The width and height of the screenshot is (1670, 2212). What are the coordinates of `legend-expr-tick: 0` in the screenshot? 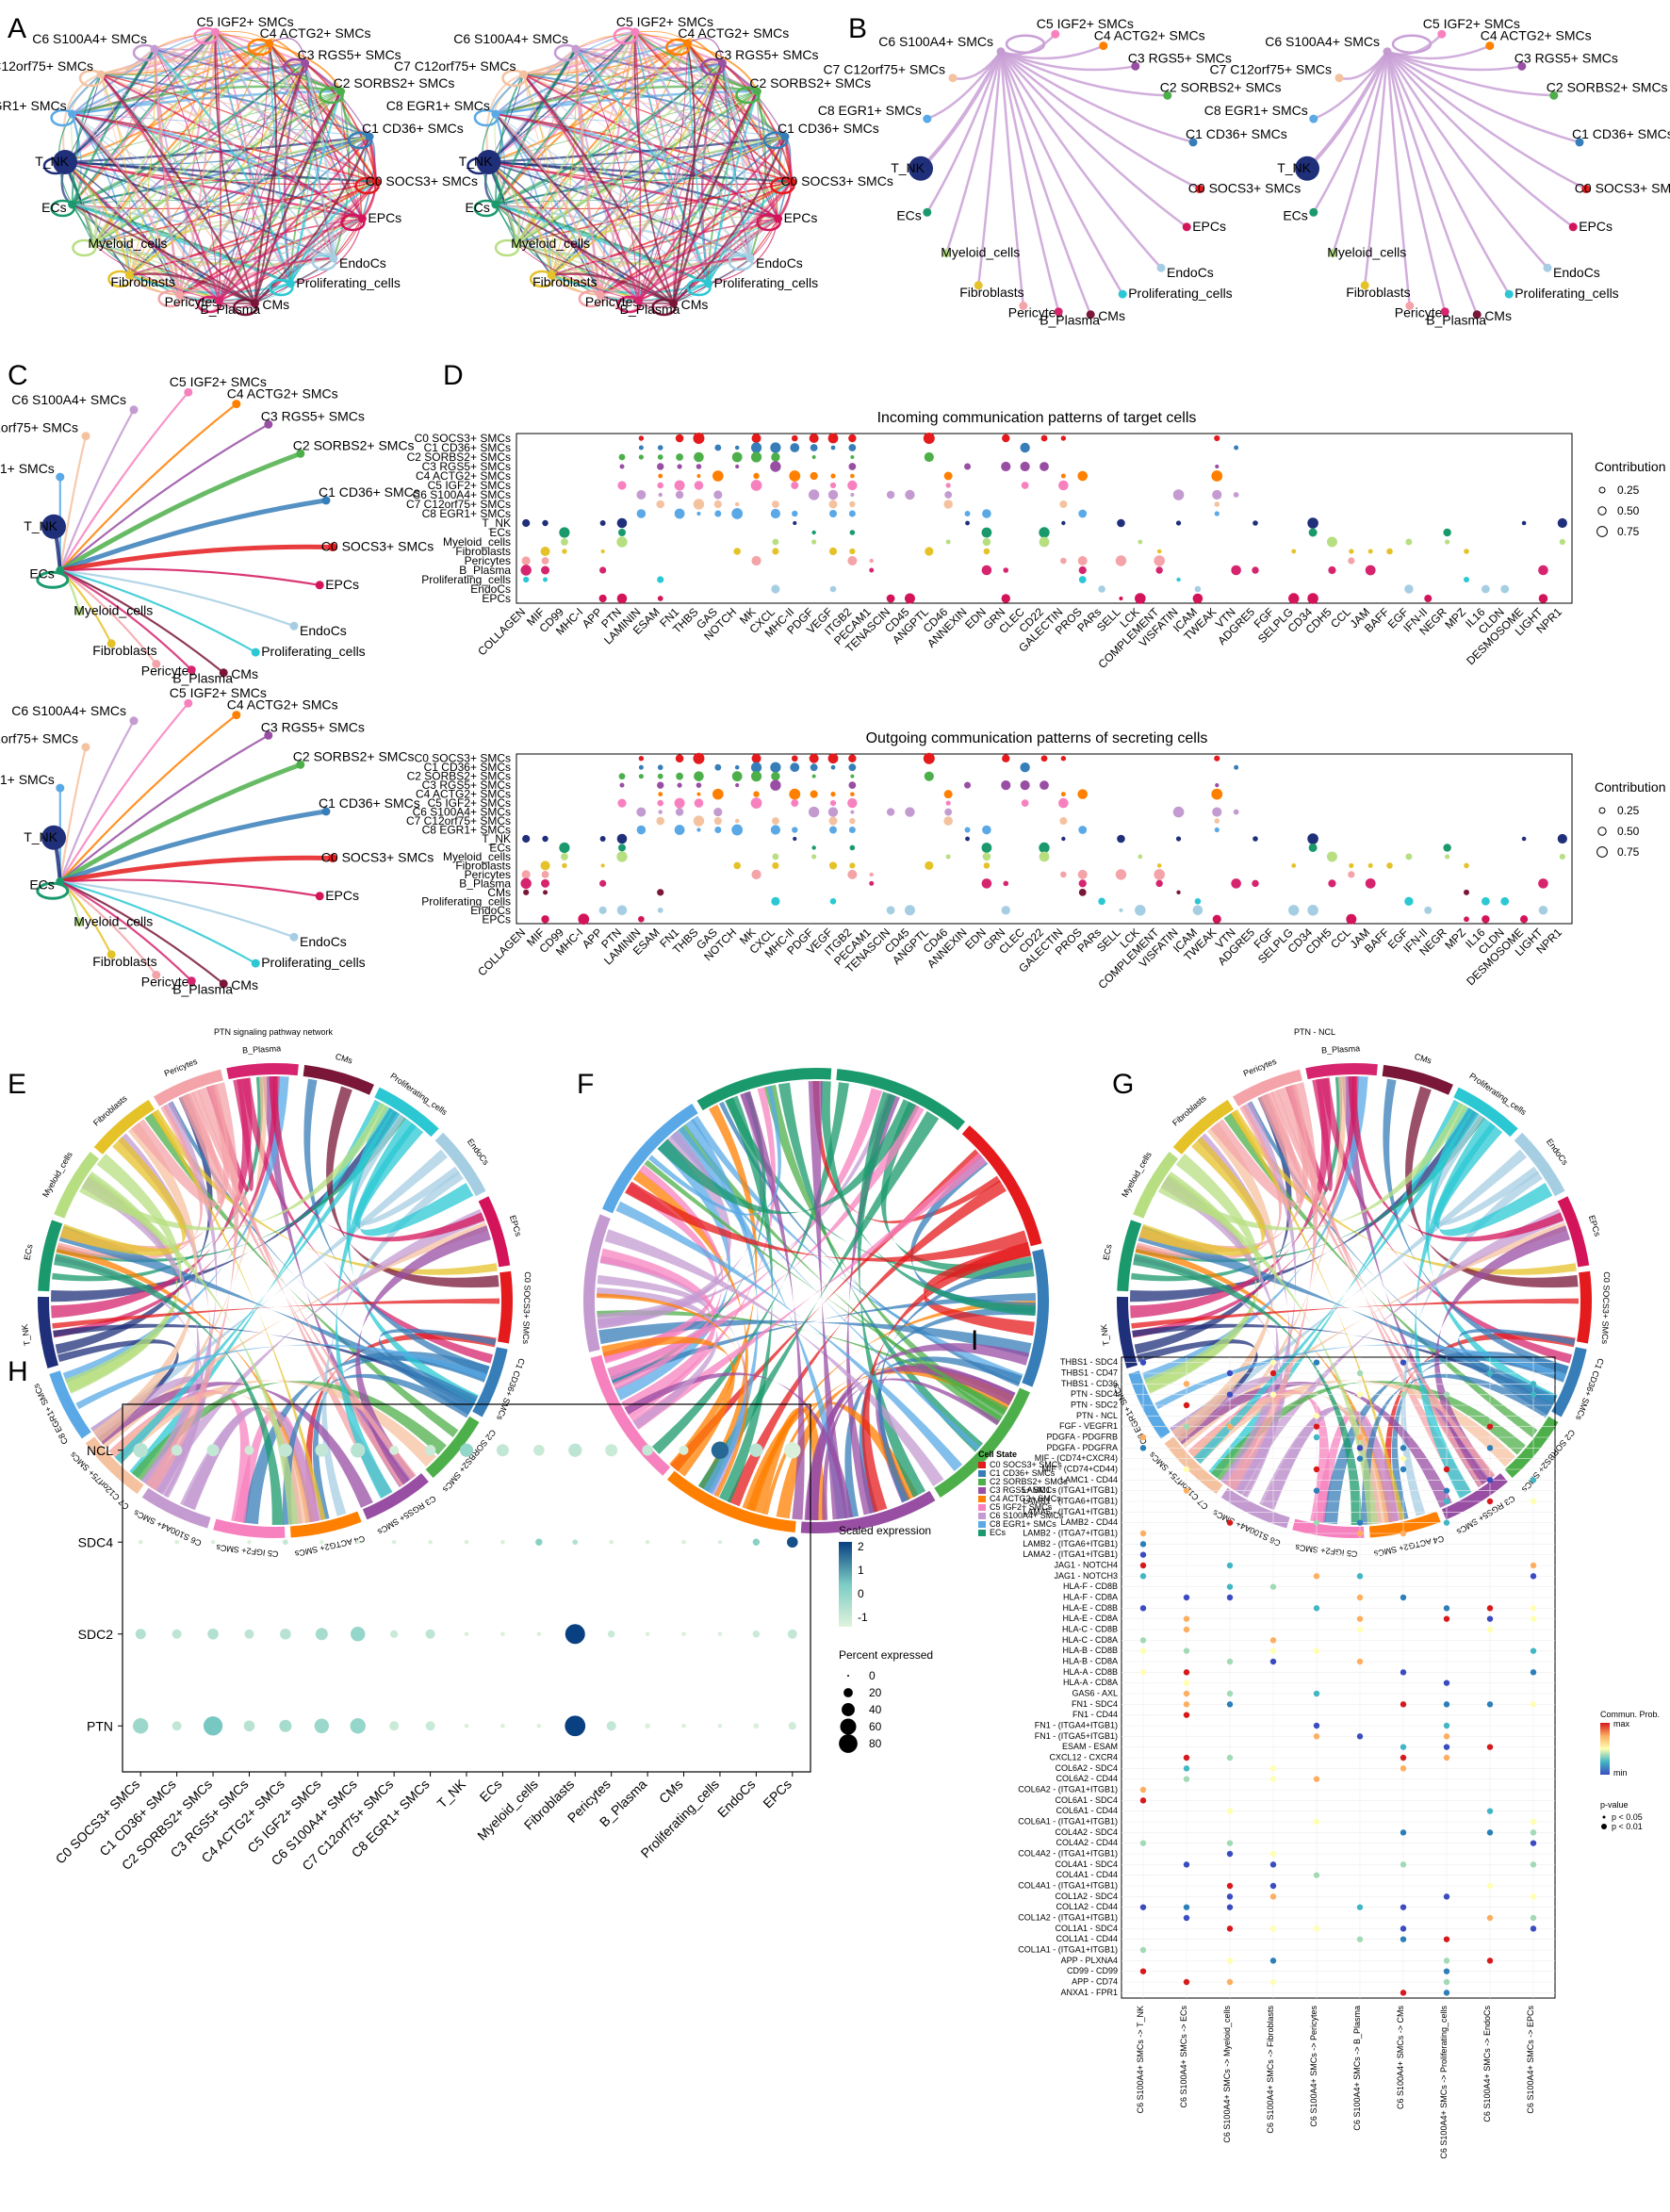 It's located at (861, 1593).